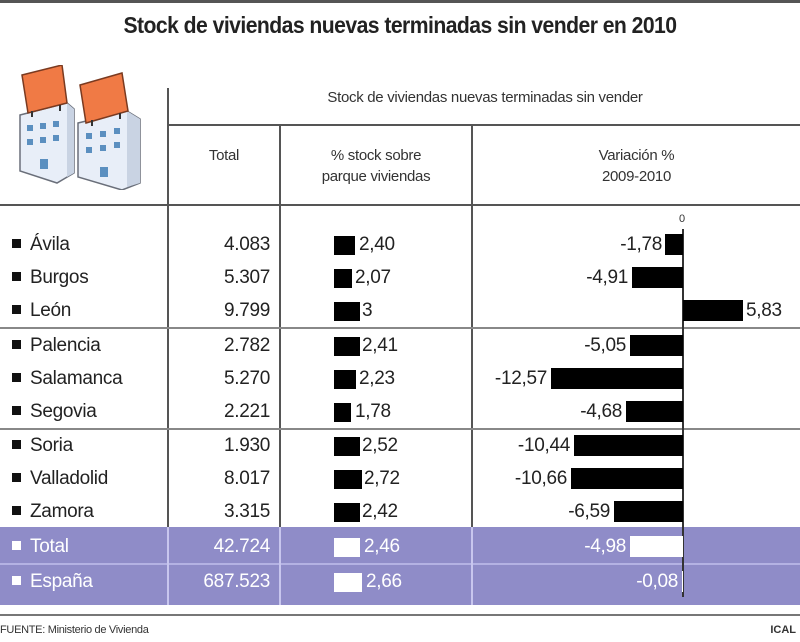 Image resolution: width=800 pixels, height=642 pixels. What do you see at coordinates (384, 581) in the screenshot?
I see `pct-value: 2,66` at bounding box center [384, 581].